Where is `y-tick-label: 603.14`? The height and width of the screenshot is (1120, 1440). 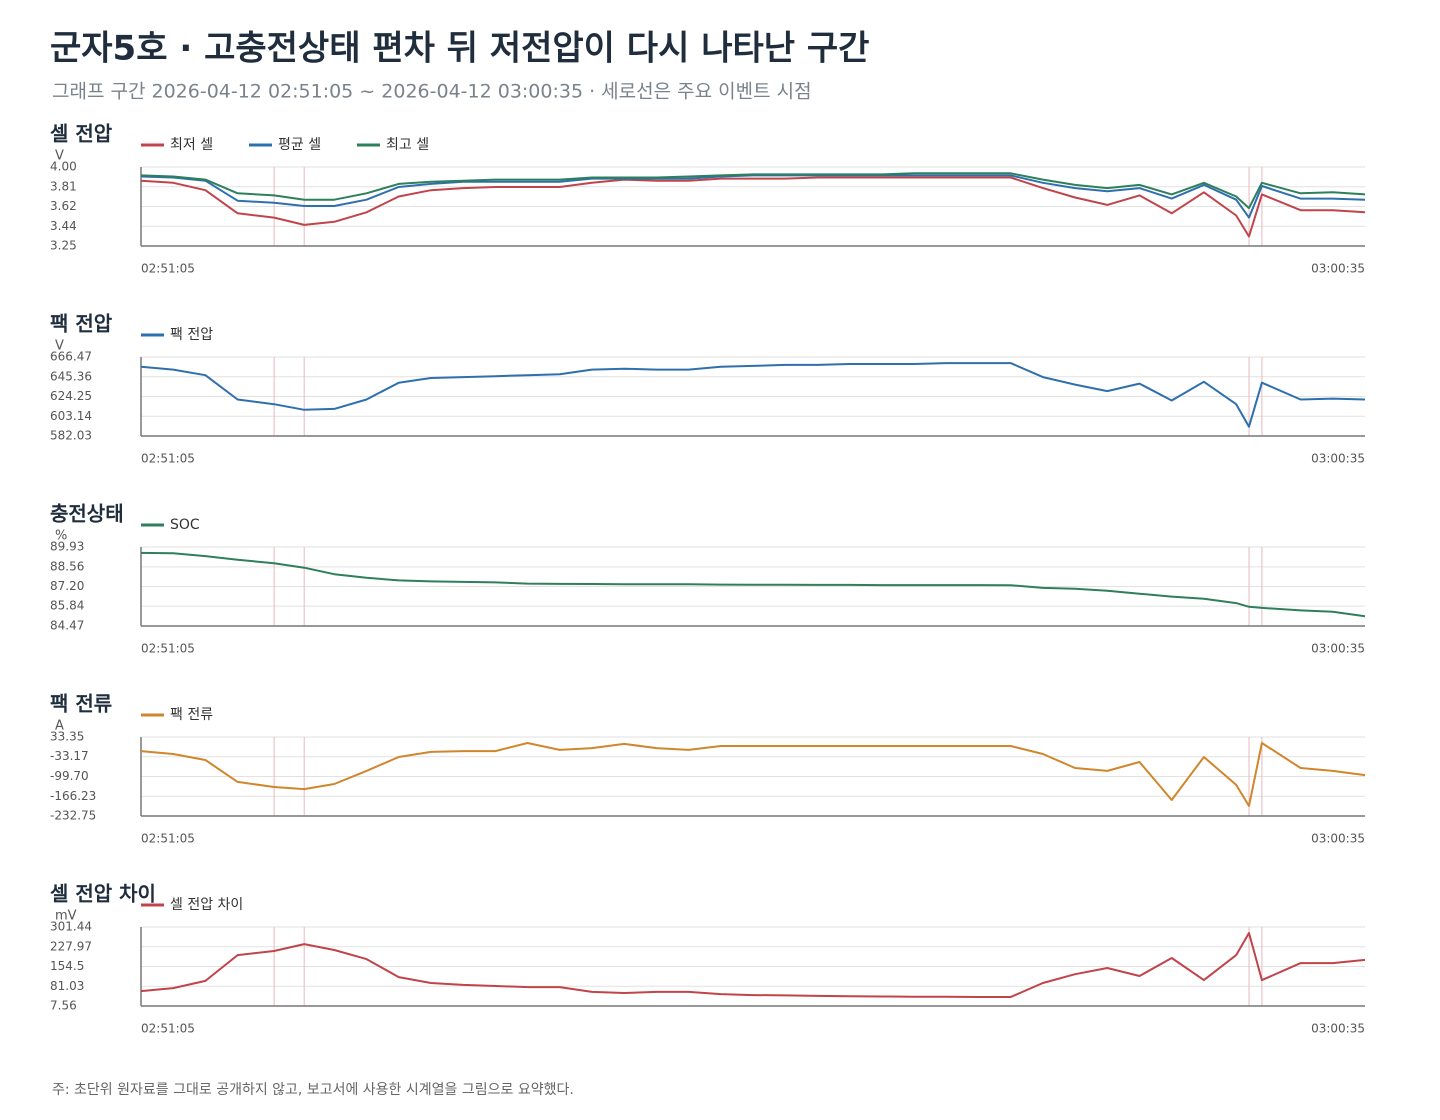
y-tick-label: 603.14 is located at coordinates (71, 416).